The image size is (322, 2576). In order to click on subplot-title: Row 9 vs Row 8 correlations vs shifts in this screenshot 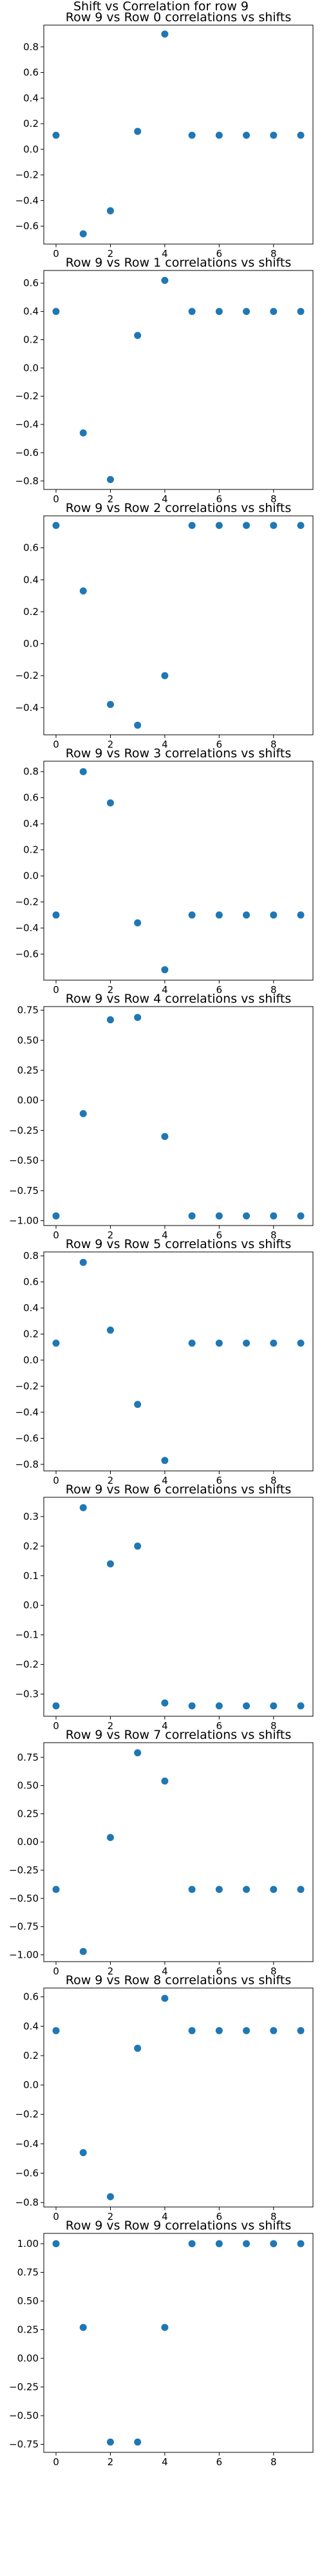, I will do `click(179, 1980)`.